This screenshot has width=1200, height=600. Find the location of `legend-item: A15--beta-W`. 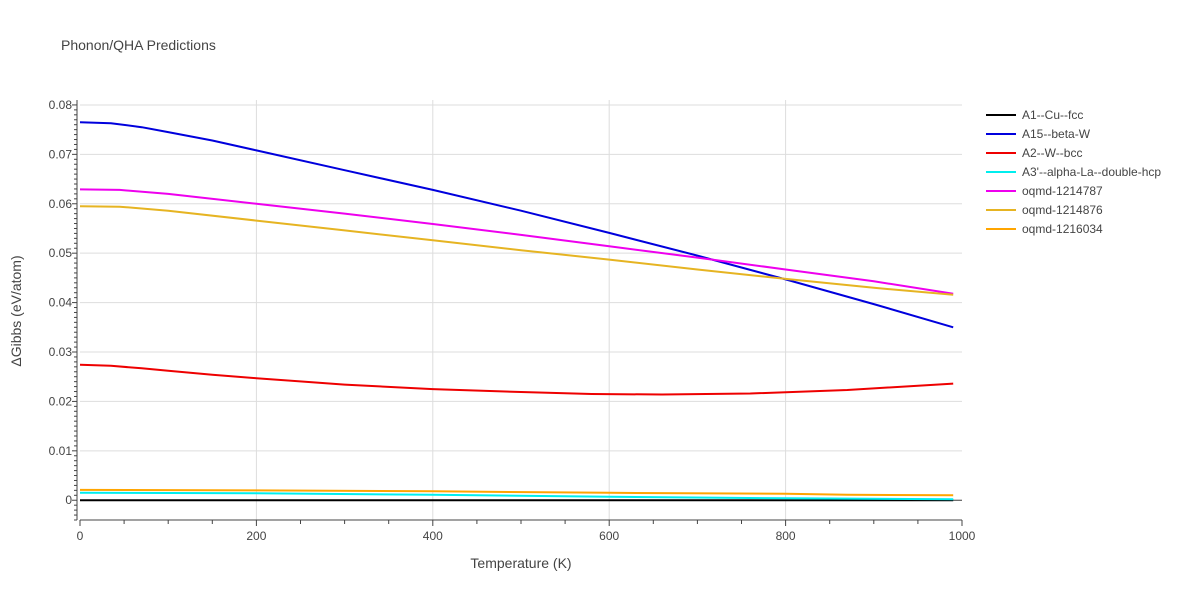

legend-item: A15--beta-W is located at coordinates (1038, 134).